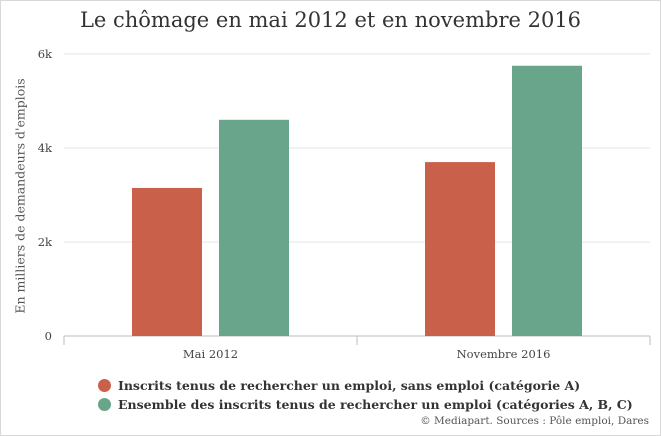 The height and width of the screenshot is (436, 661). Describe the element at coordinates (104, 385) in the screenshot. I see `legend-swatch-category-a` at that location.